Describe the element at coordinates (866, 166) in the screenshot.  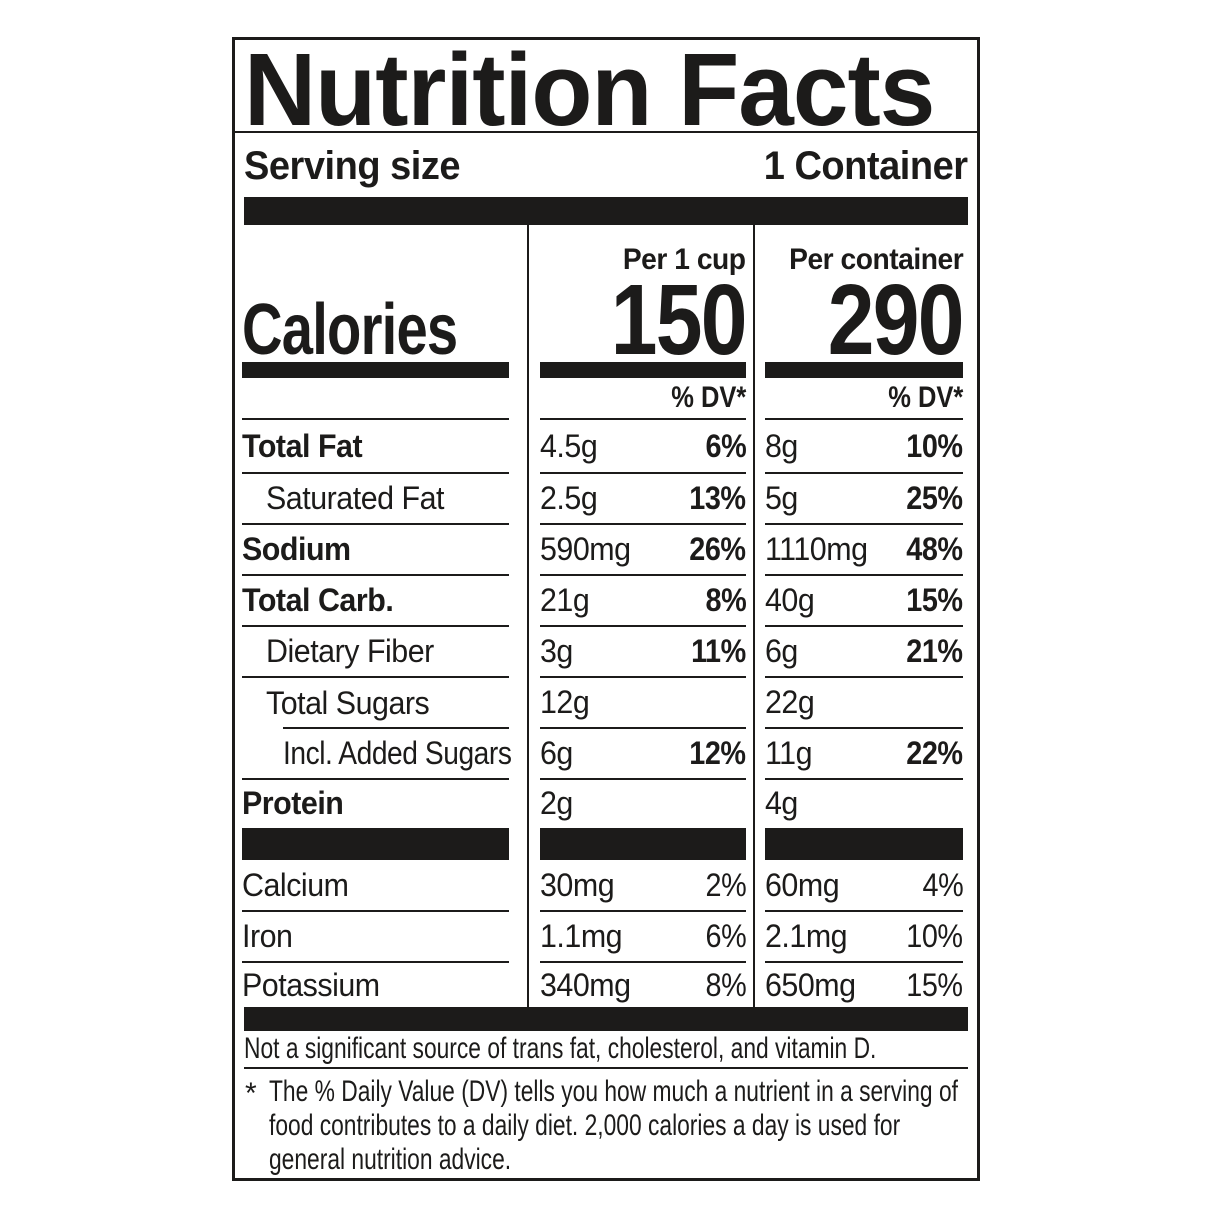
I see `serving-size-value: 1 Container` at that location.